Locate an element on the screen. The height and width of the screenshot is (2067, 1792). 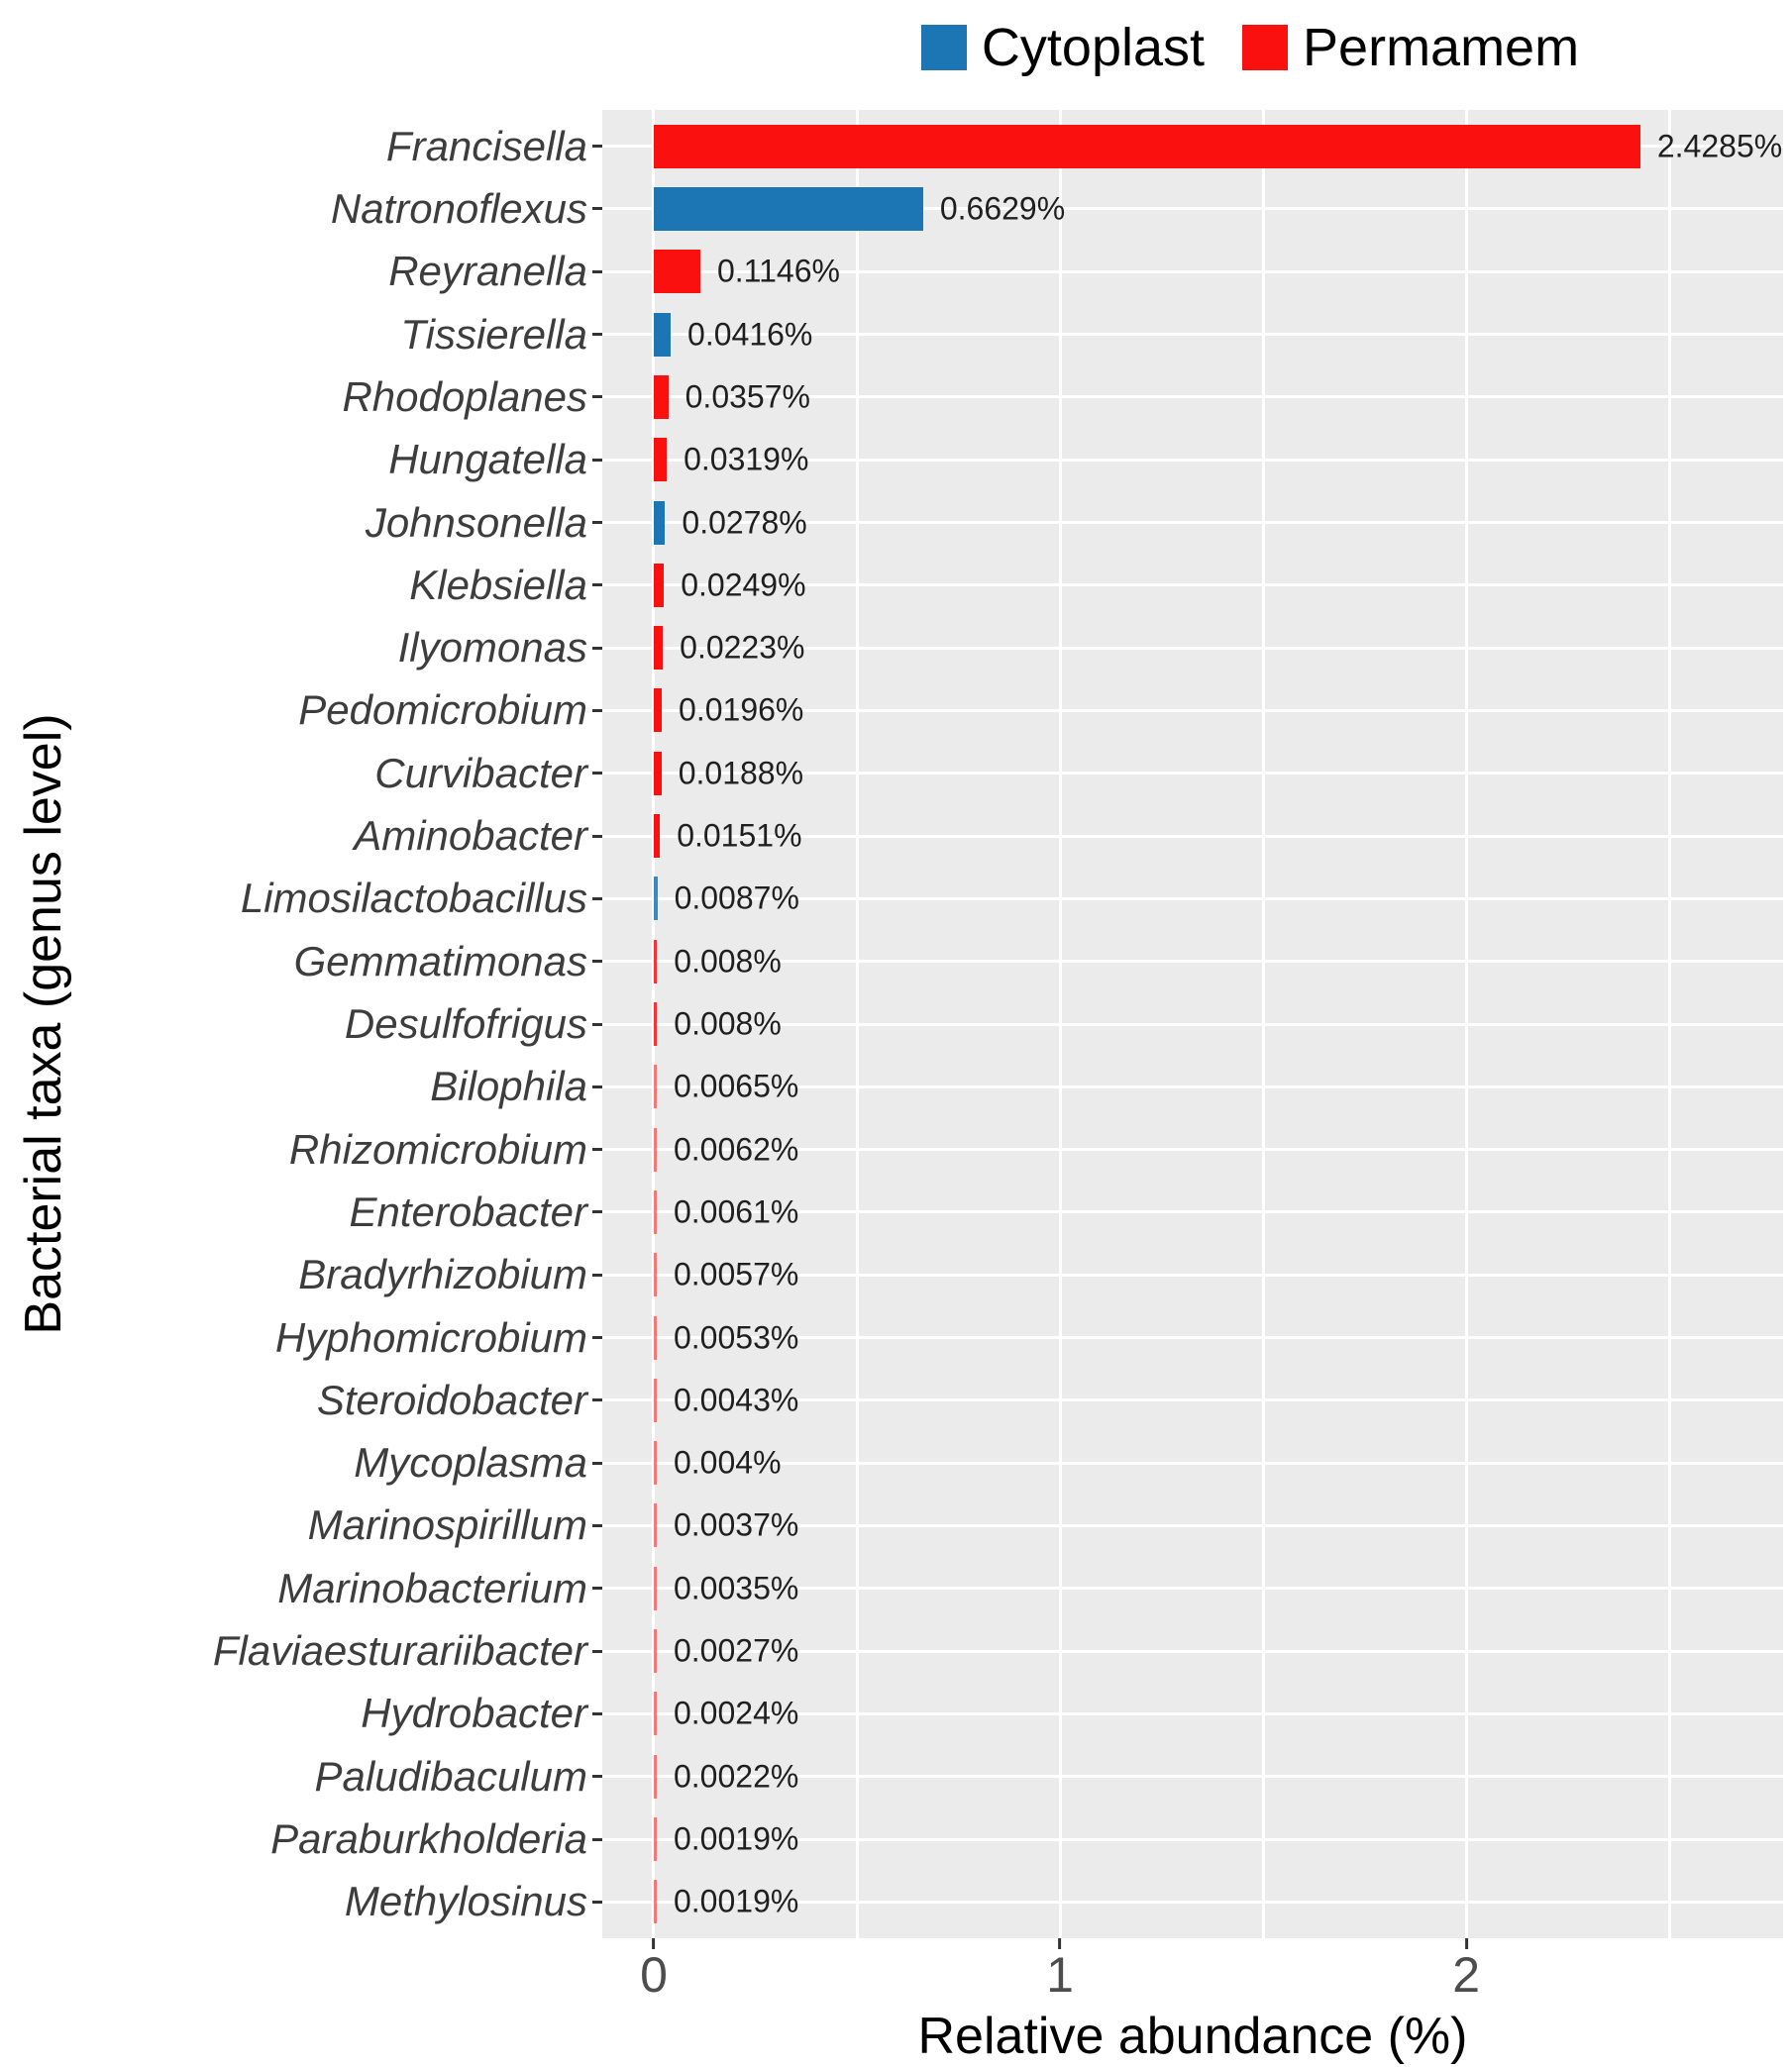
taxon-name: Gemmatimonas is located at coordinates (440, 961).